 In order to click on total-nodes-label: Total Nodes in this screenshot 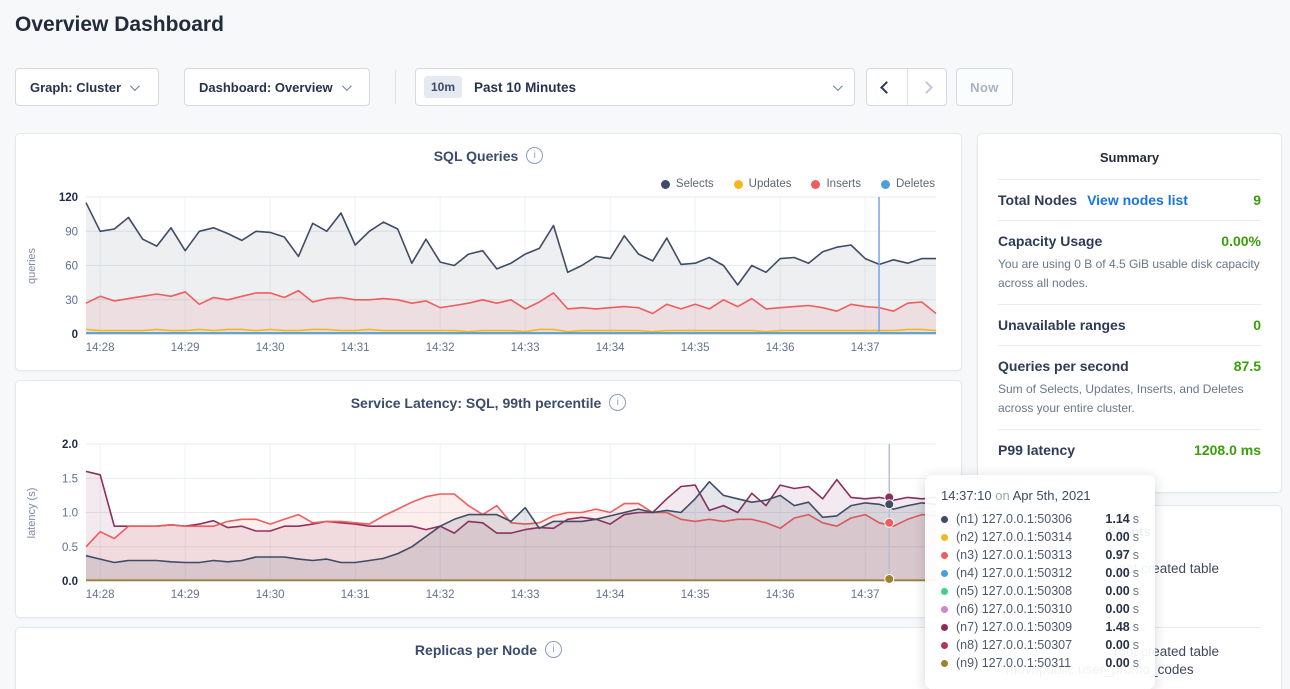, I will do `click(1038, 200)`.